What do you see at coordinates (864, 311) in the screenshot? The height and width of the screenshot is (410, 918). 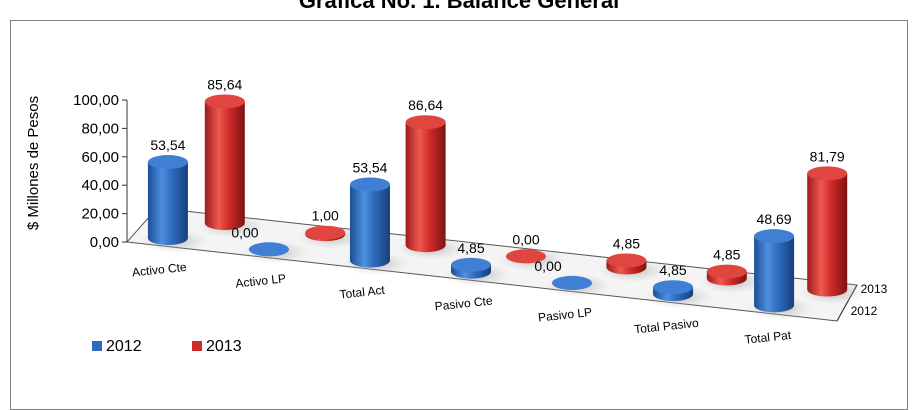 I see `depth-tick-label: 2012` at bounding box center [864, 311].